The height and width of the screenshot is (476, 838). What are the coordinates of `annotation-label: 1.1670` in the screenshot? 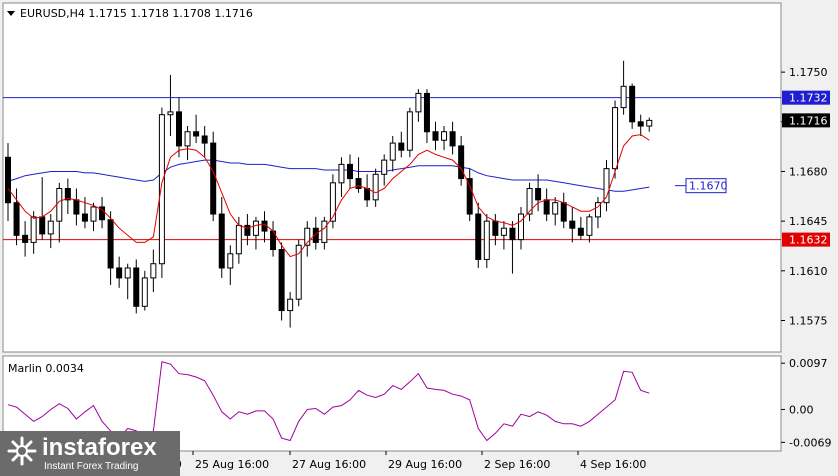 It's located at (708, 186).